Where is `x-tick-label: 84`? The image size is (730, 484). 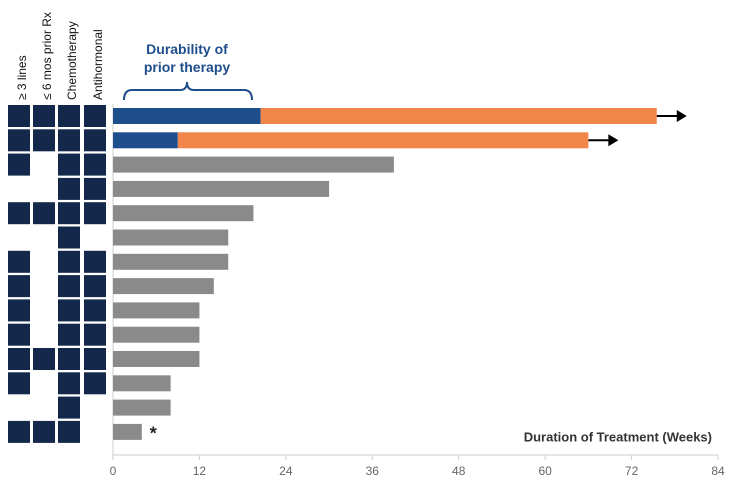
x-tick-label: 84 is located at coordinates (718, 471).